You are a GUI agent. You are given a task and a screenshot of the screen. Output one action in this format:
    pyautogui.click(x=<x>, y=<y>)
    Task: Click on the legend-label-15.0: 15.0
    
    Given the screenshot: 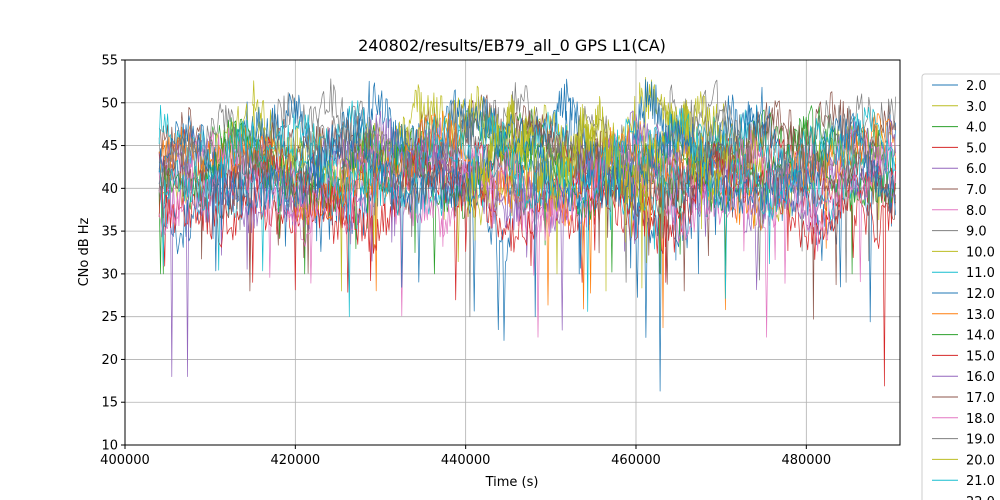 What is the action you would take?
    pyautogui.click(x=980, y=356)
    